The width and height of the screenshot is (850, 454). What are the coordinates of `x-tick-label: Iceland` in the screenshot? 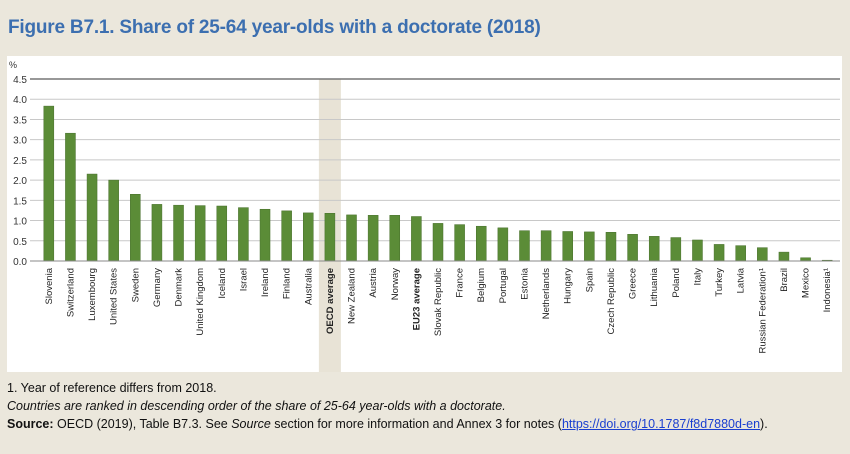 It's located at (222, 283).